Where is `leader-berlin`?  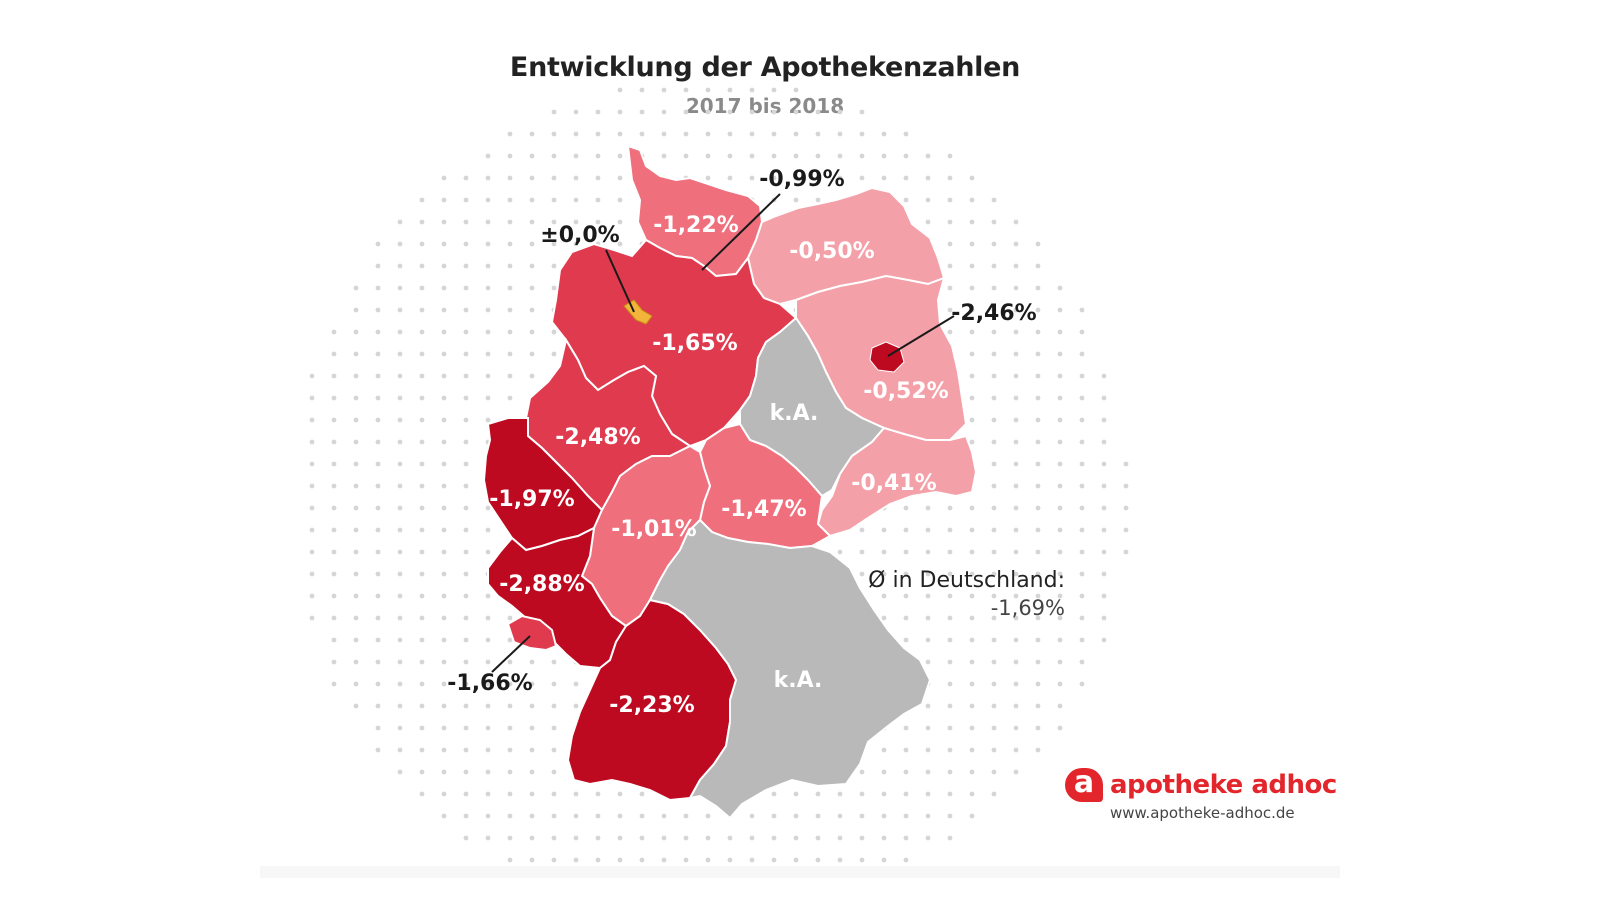 leader-berlin is located at coordinates (921, 336).